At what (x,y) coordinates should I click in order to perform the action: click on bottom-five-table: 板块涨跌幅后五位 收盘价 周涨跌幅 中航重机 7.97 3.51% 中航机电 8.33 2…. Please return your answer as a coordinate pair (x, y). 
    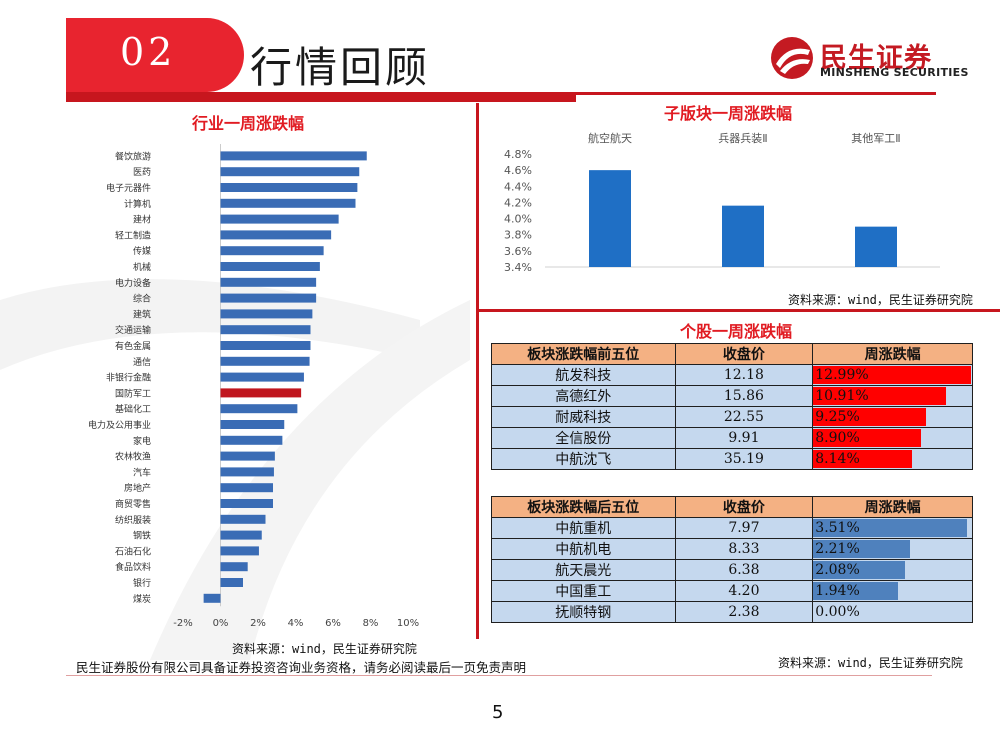
    Looking at the image, I should click on (732, 559).